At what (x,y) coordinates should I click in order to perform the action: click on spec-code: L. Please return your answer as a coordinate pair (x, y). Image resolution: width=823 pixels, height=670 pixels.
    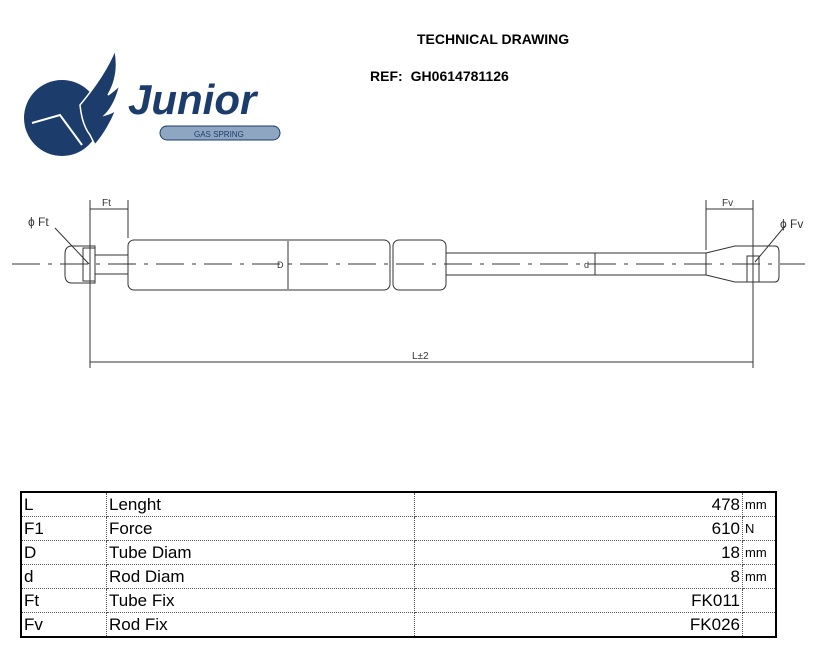
    Looking at the image, I should click on (63, 504).